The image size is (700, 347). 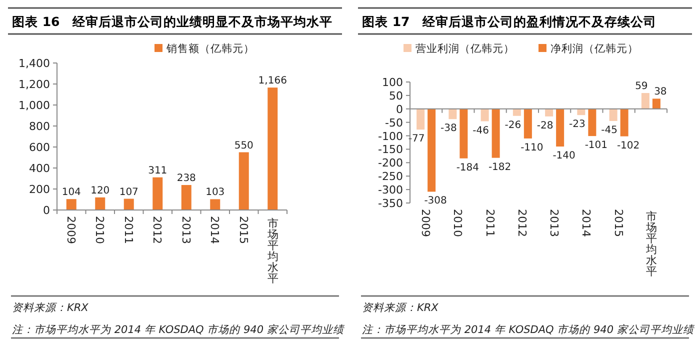 What do you see at coordinates (509, 21) in the screenshot?
I see `chart-title: 图表 17 经审后退市公司的盈利情况不及存续公司` at bounding box center [509, 21].